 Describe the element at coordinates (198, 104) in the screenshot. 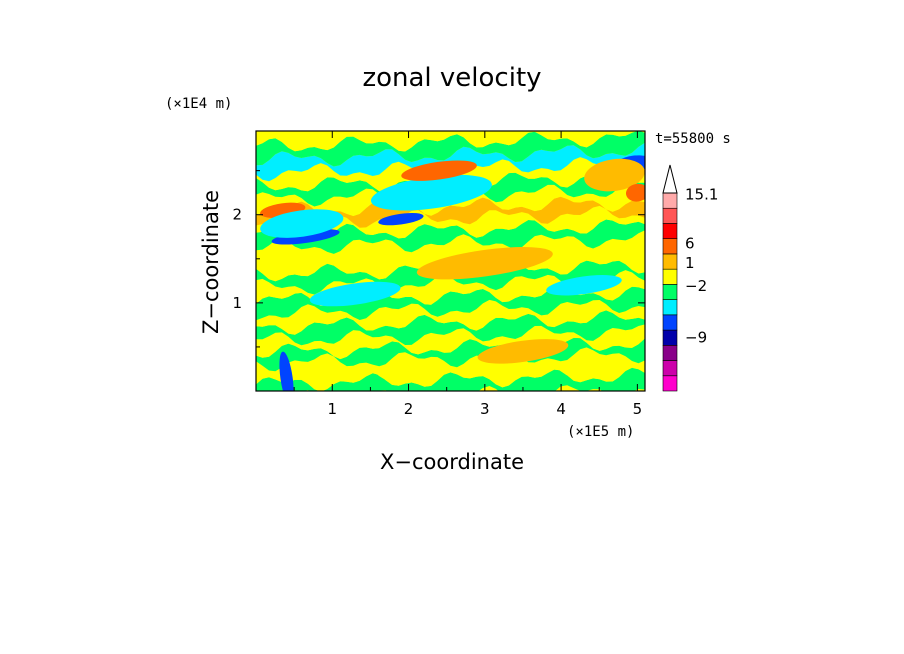

I see `y-scale-label: (×1E4 m)` at that location.